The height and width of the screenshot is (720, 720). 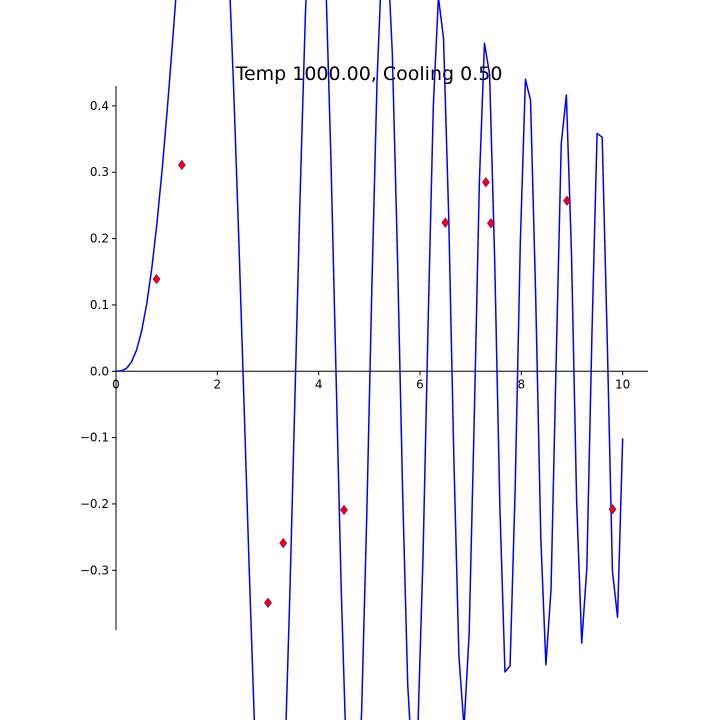 I want to click on x-tick-label: 2, so click(x=218, y=384).